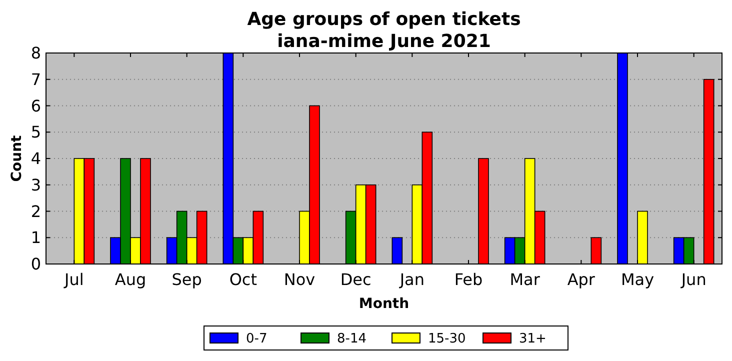 The height and width of the screenshot is (361, 732). What do you see at coordinates (637, 279) in the screenshot?
I see `x-tick-label: May` at bounding box center [637, 279].